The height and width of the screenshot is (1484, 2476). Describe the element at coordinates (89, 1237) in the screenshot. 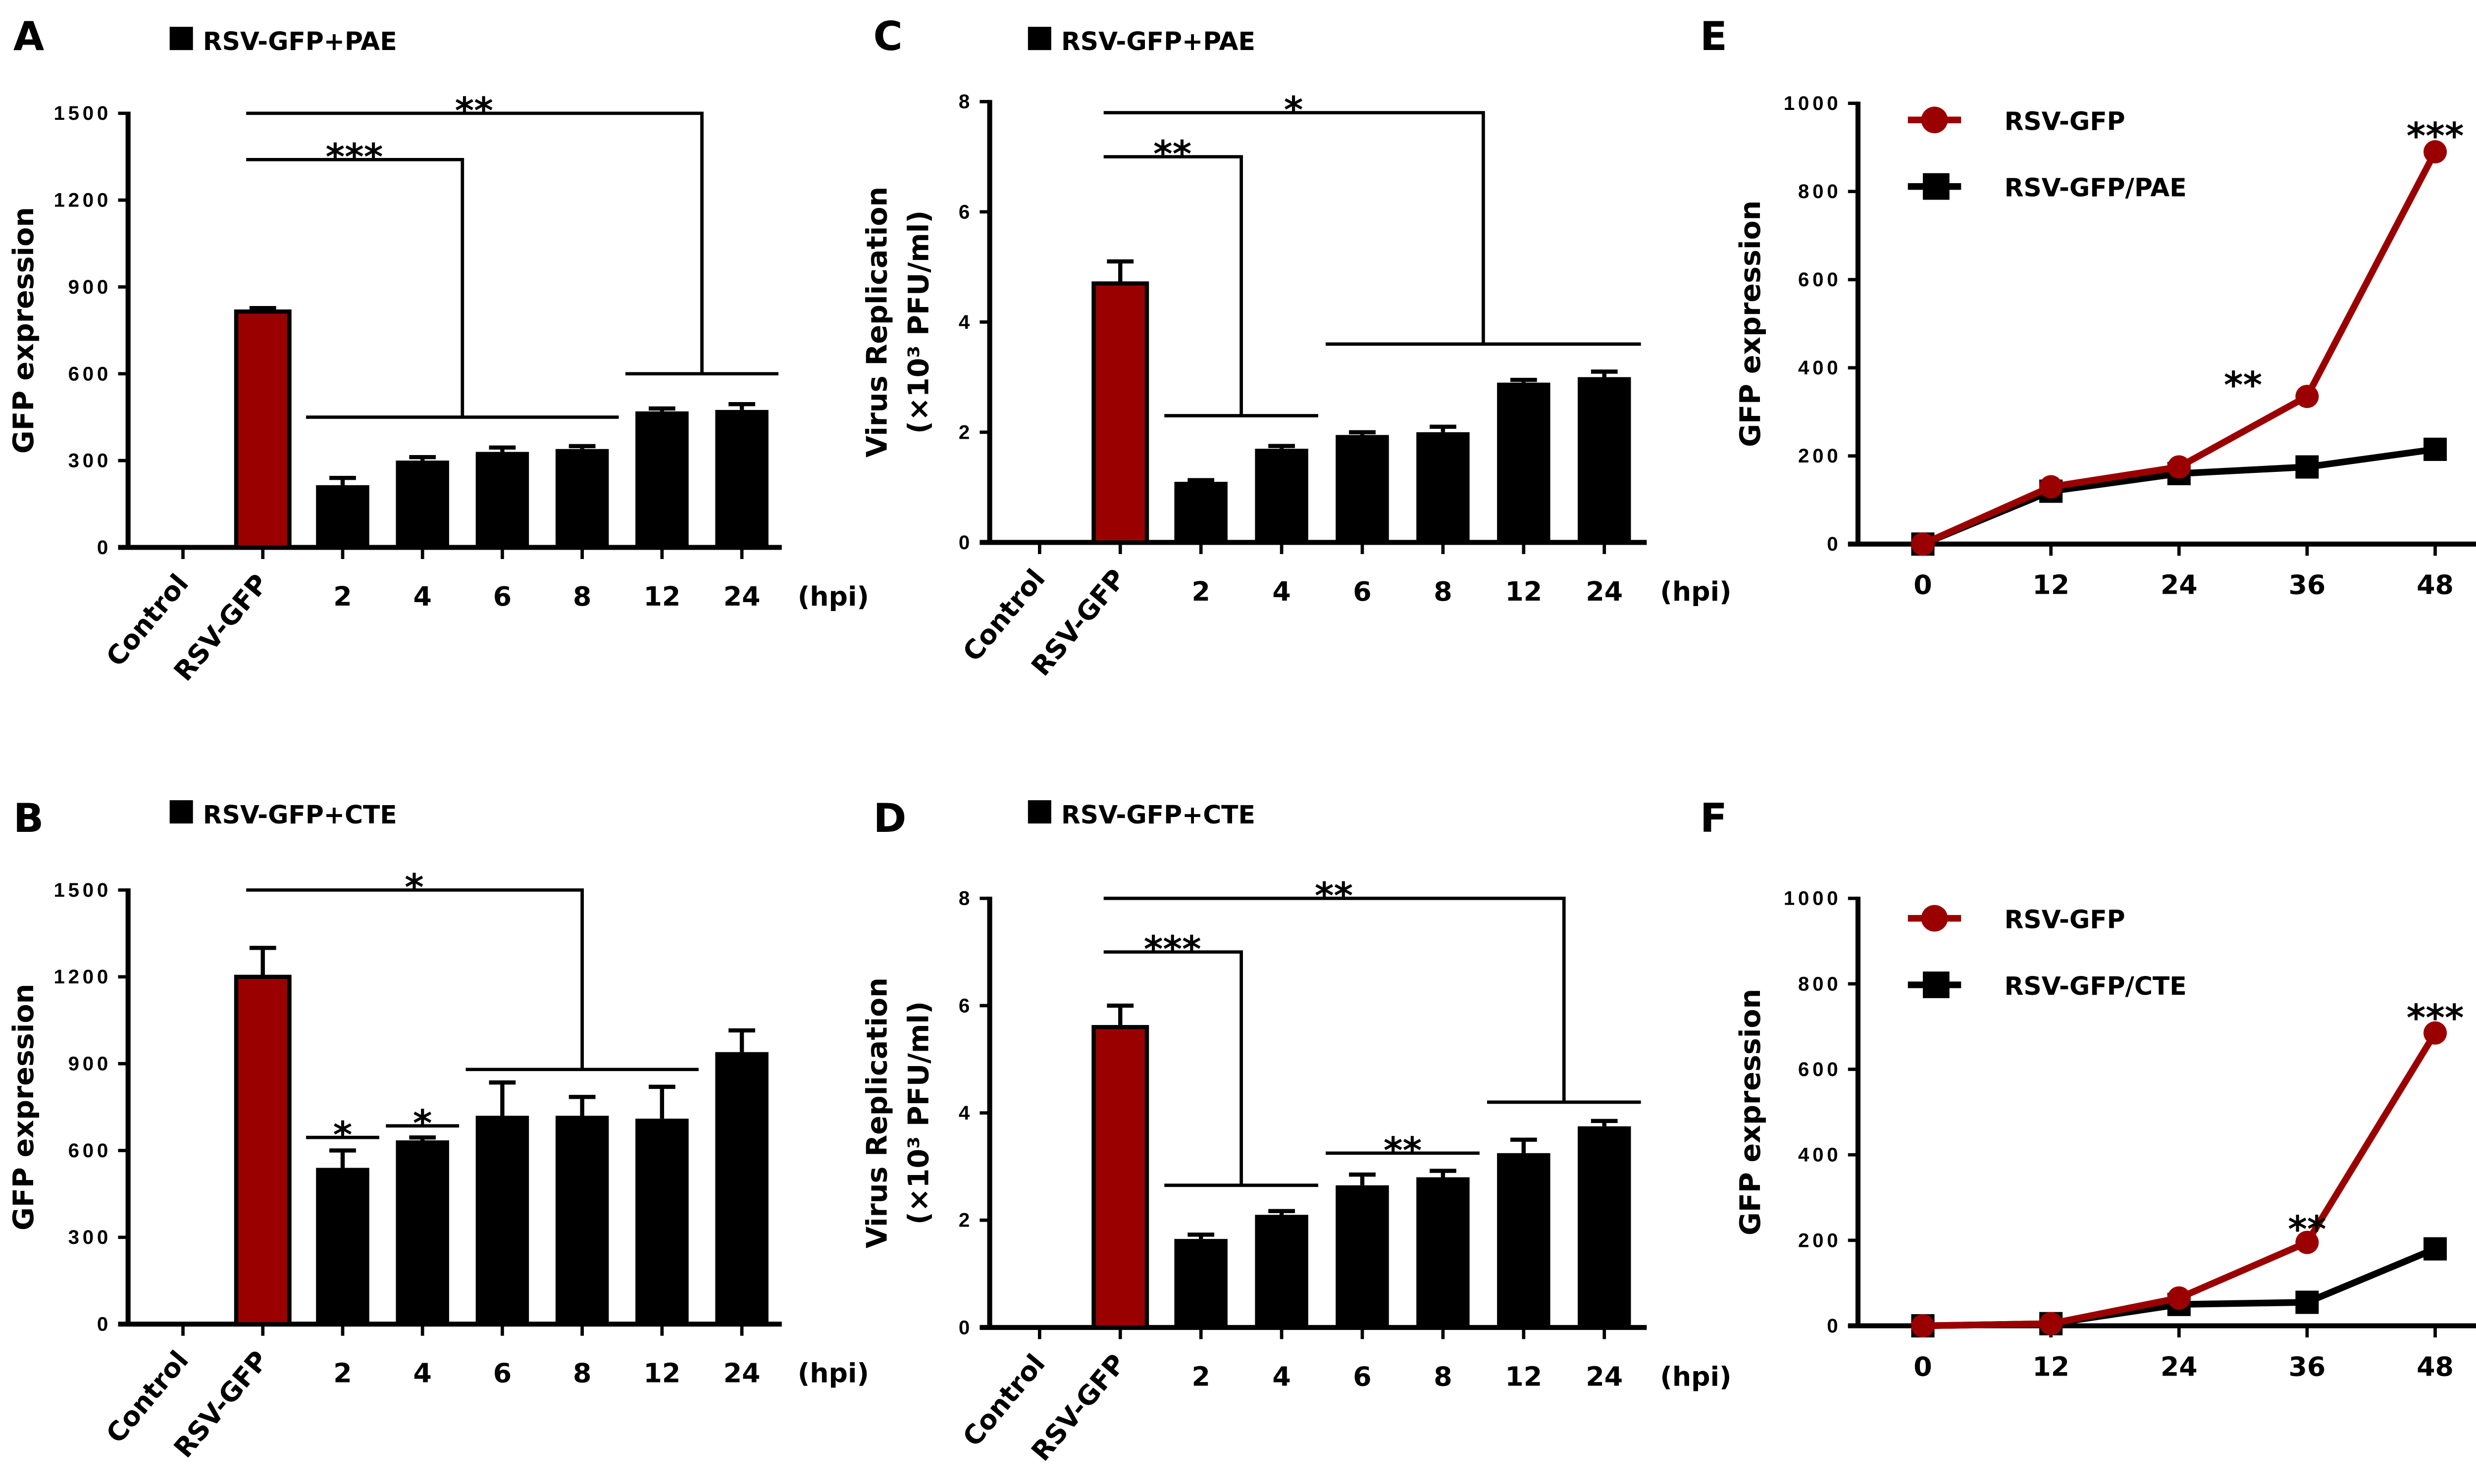

I see `y-tick-label: 300` at that location.